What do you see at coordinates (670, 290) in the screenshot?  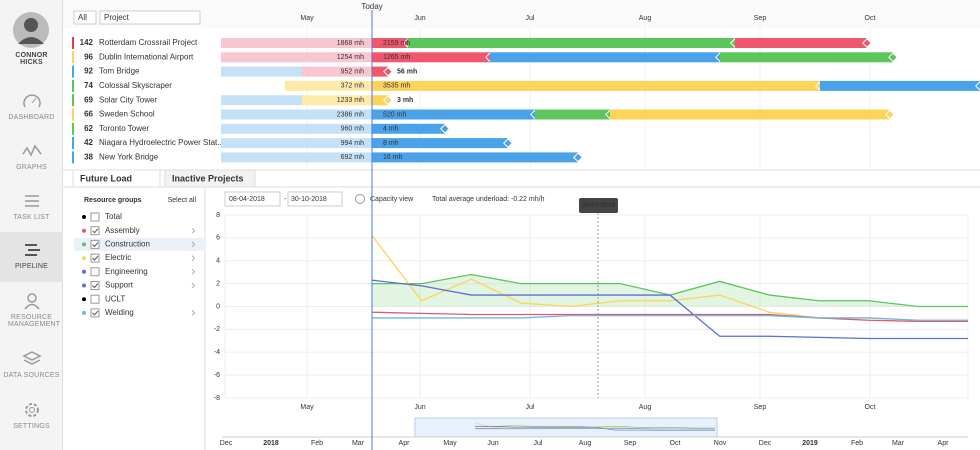 I see `series-area` at bounding box center [670, 290].